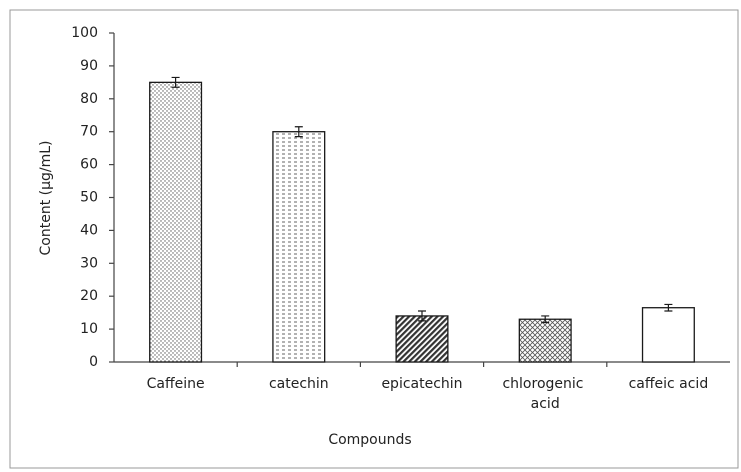 This screenshot has width=741, height=472. Describe the element at coordinates (46, 197) in the screenshot. I see `y-axis-label: Content (µg/mL)` at that location.